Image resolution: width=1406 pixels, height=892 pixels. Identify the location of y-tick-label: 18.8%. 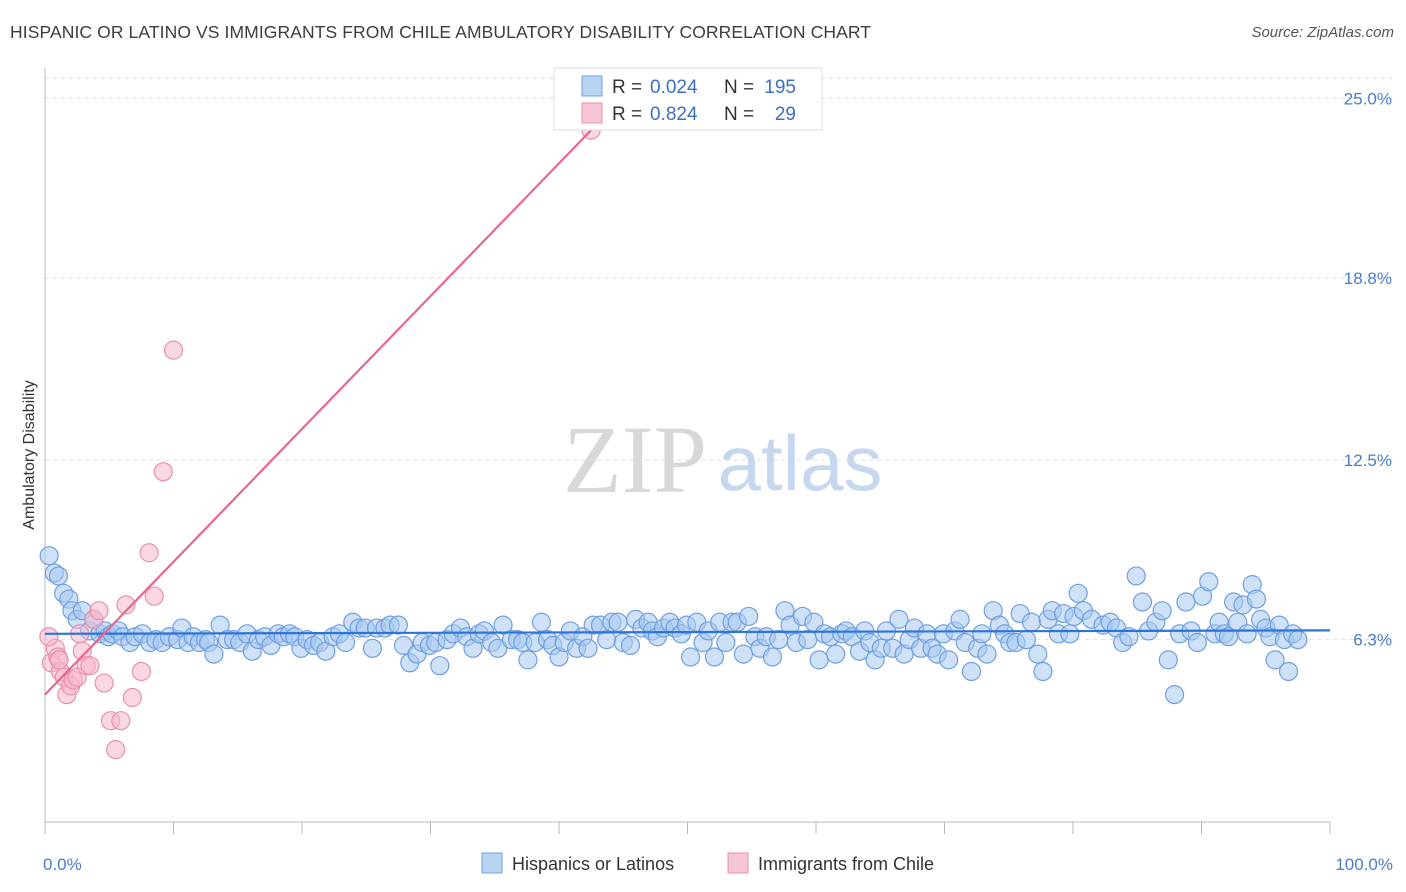
(1368, 278).